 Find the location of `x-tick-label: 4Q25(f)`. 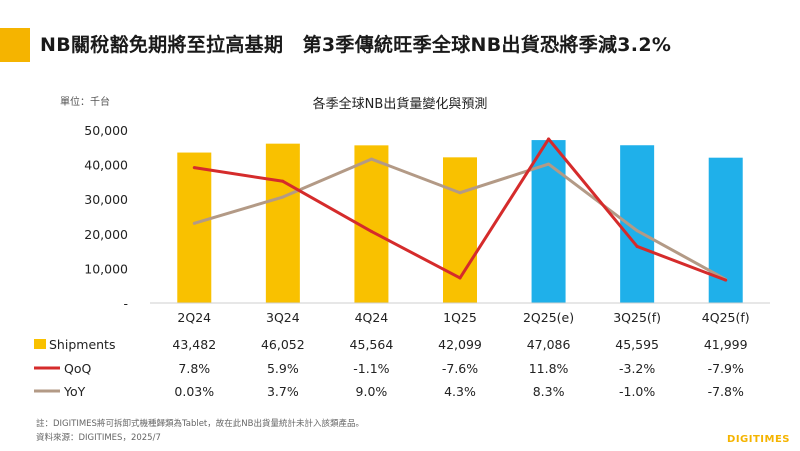

x-tick-label: 4Q25(f) is located at coordinates (726, 317).